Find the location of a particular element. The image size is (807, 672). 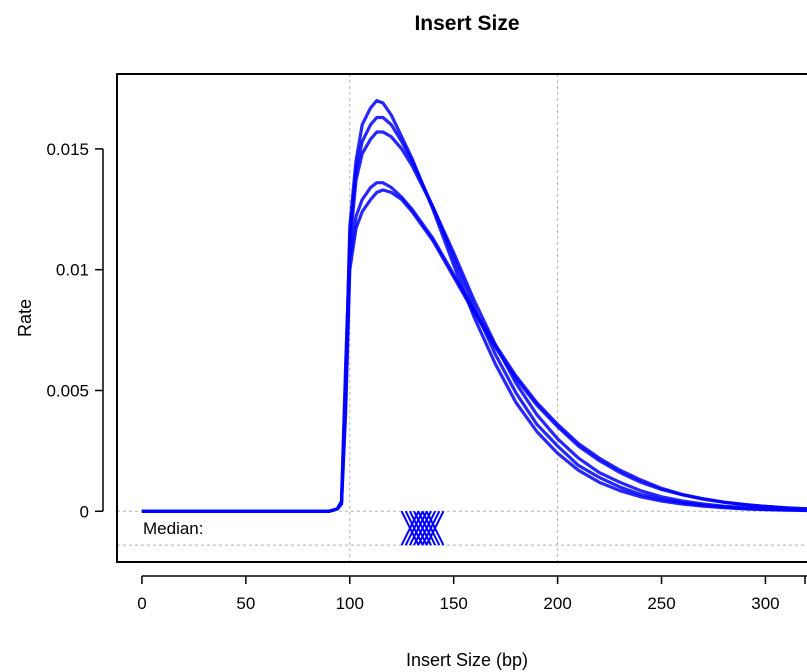

y-tick-label-0: 0 is located at coordinates (84, 511).